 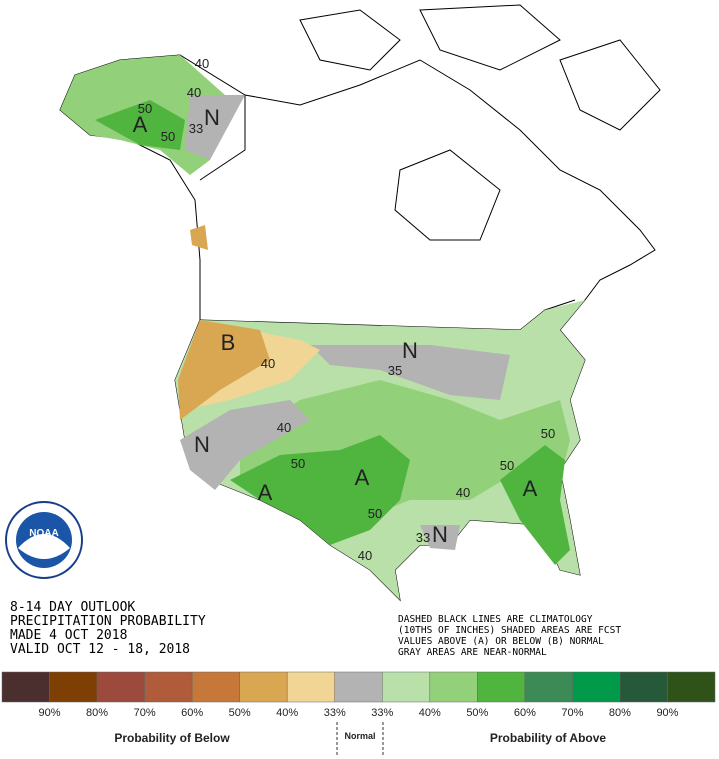 I want to click on legend-normal-title: Normal, so click(x=359, y=736).